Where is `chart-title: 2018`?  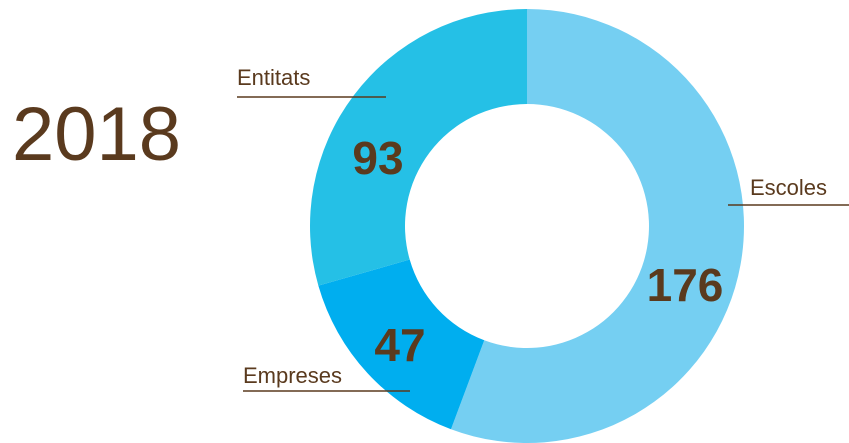 chart-title: 2018 is located at coordinates (96, 134).